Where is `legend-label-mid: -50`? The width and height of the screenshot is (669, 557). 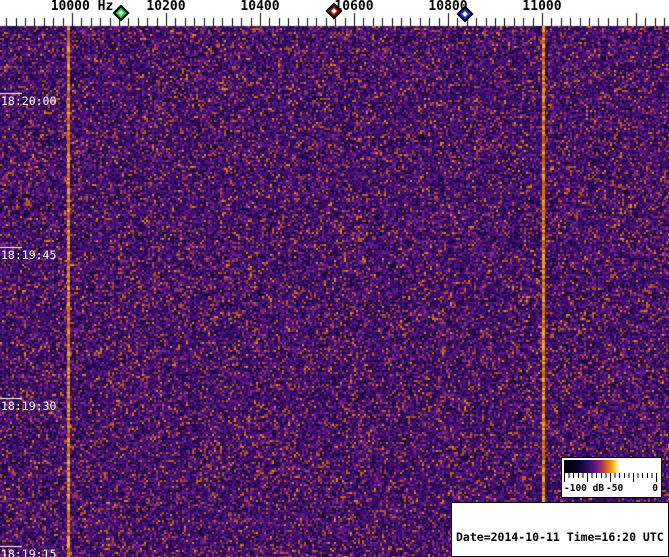
legend-label-mid: -50 is located at coordinates (615, 488).